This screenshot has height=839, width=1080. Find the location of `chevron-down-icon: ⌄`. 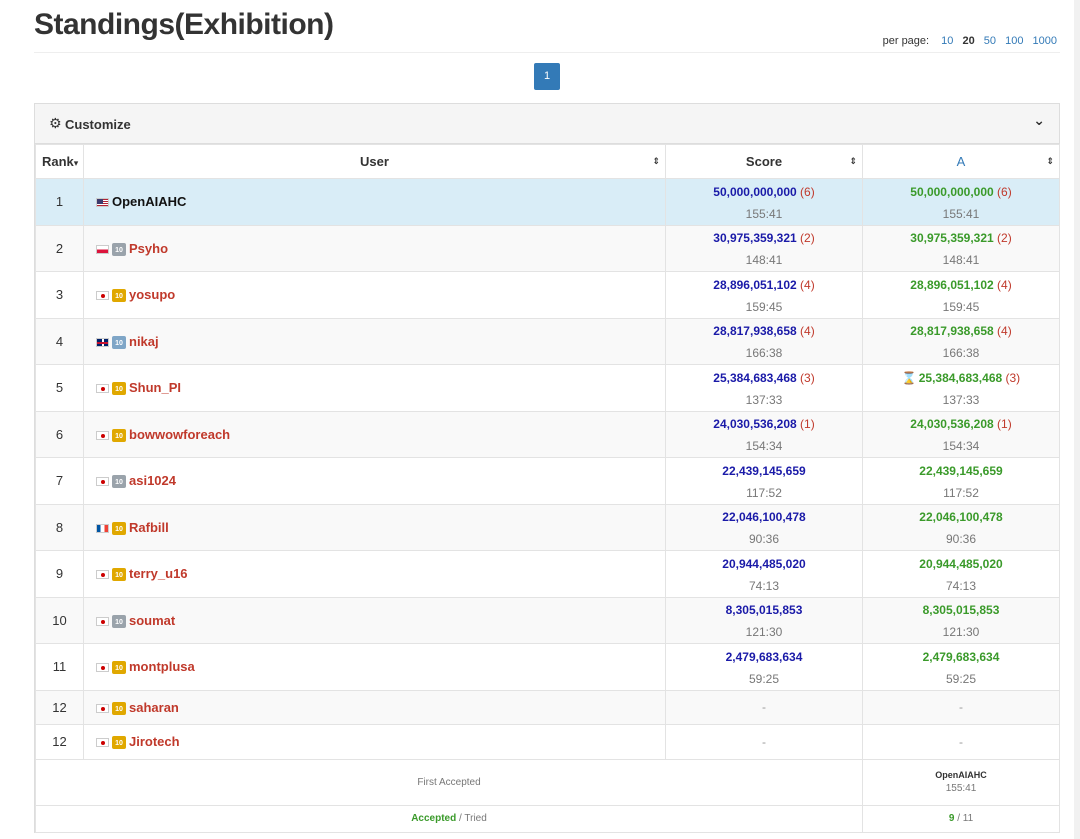

chevron-down-icon: ⌄ is located at coordinates (1039, 120).